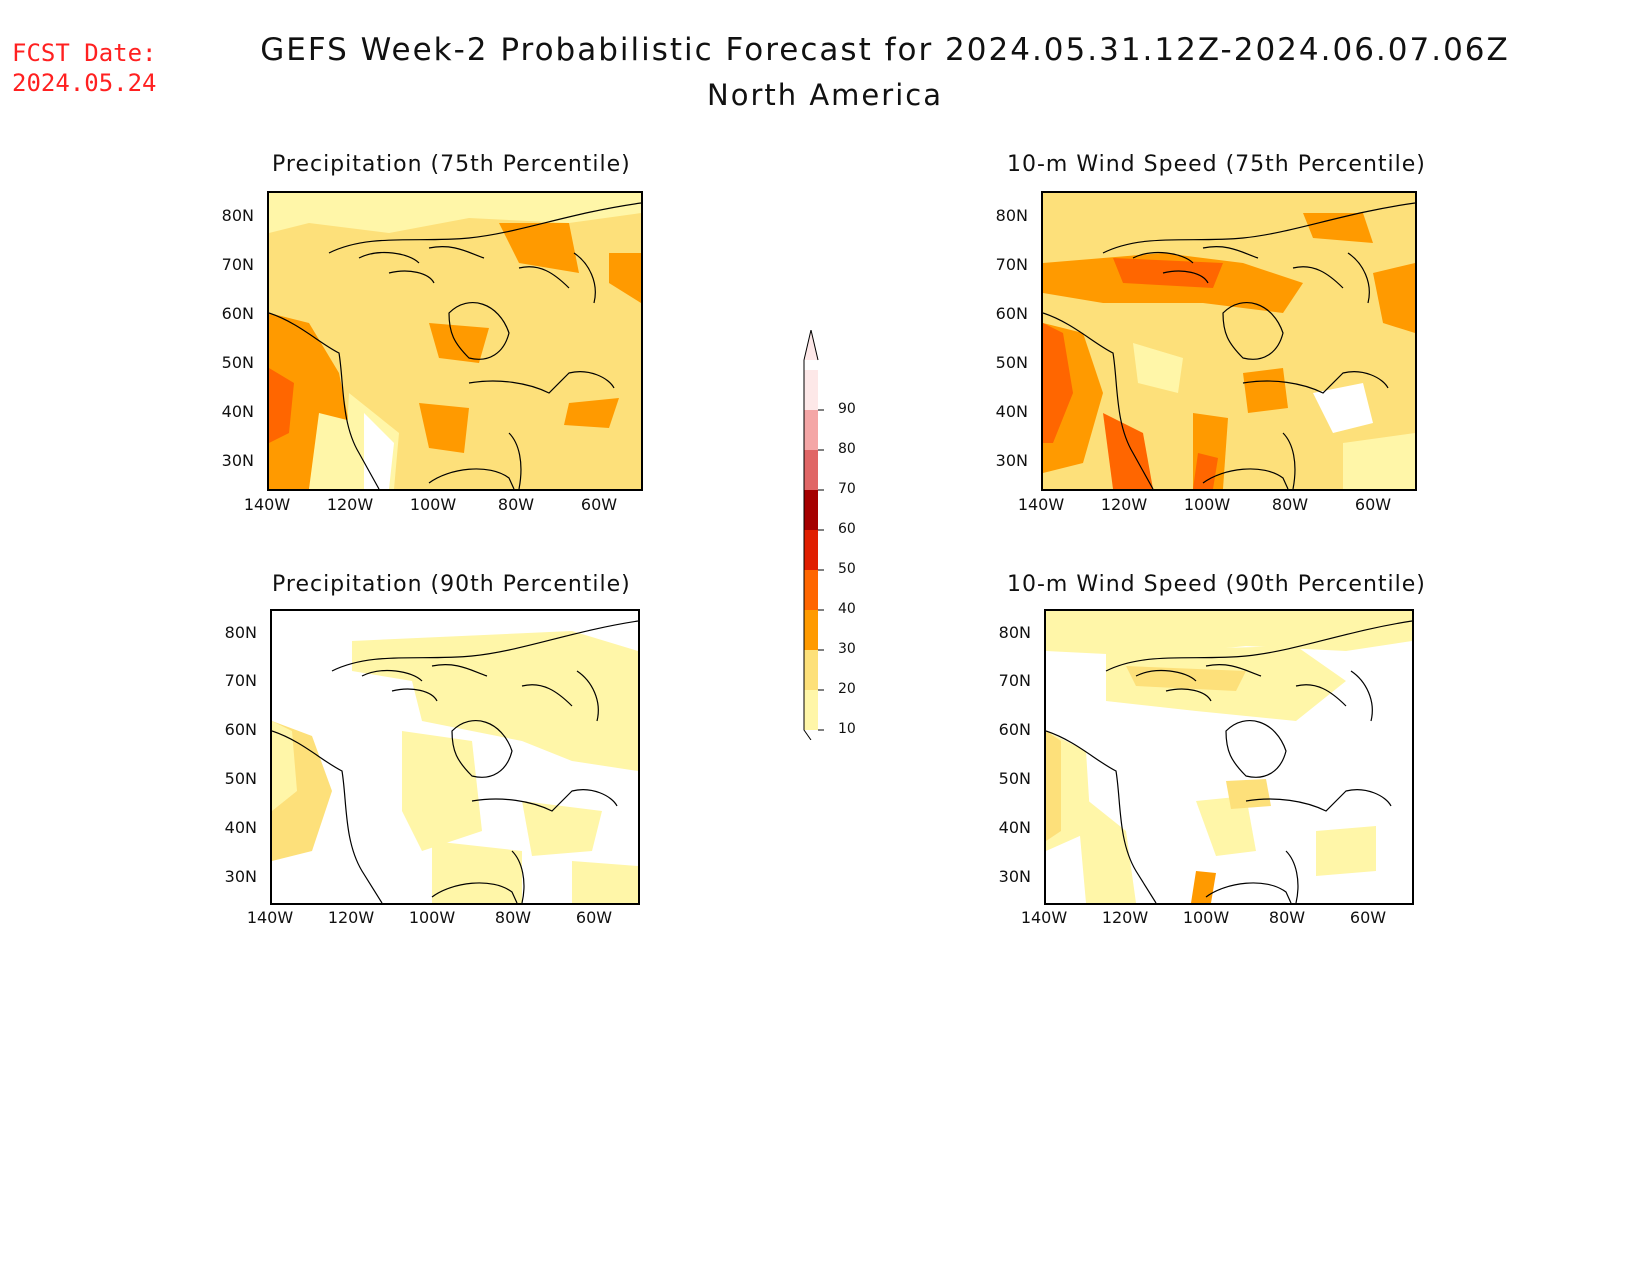 The width and height of the screenshot is (1650, 1275). I want to click on colorbar-label: 70, so click(847, 489).